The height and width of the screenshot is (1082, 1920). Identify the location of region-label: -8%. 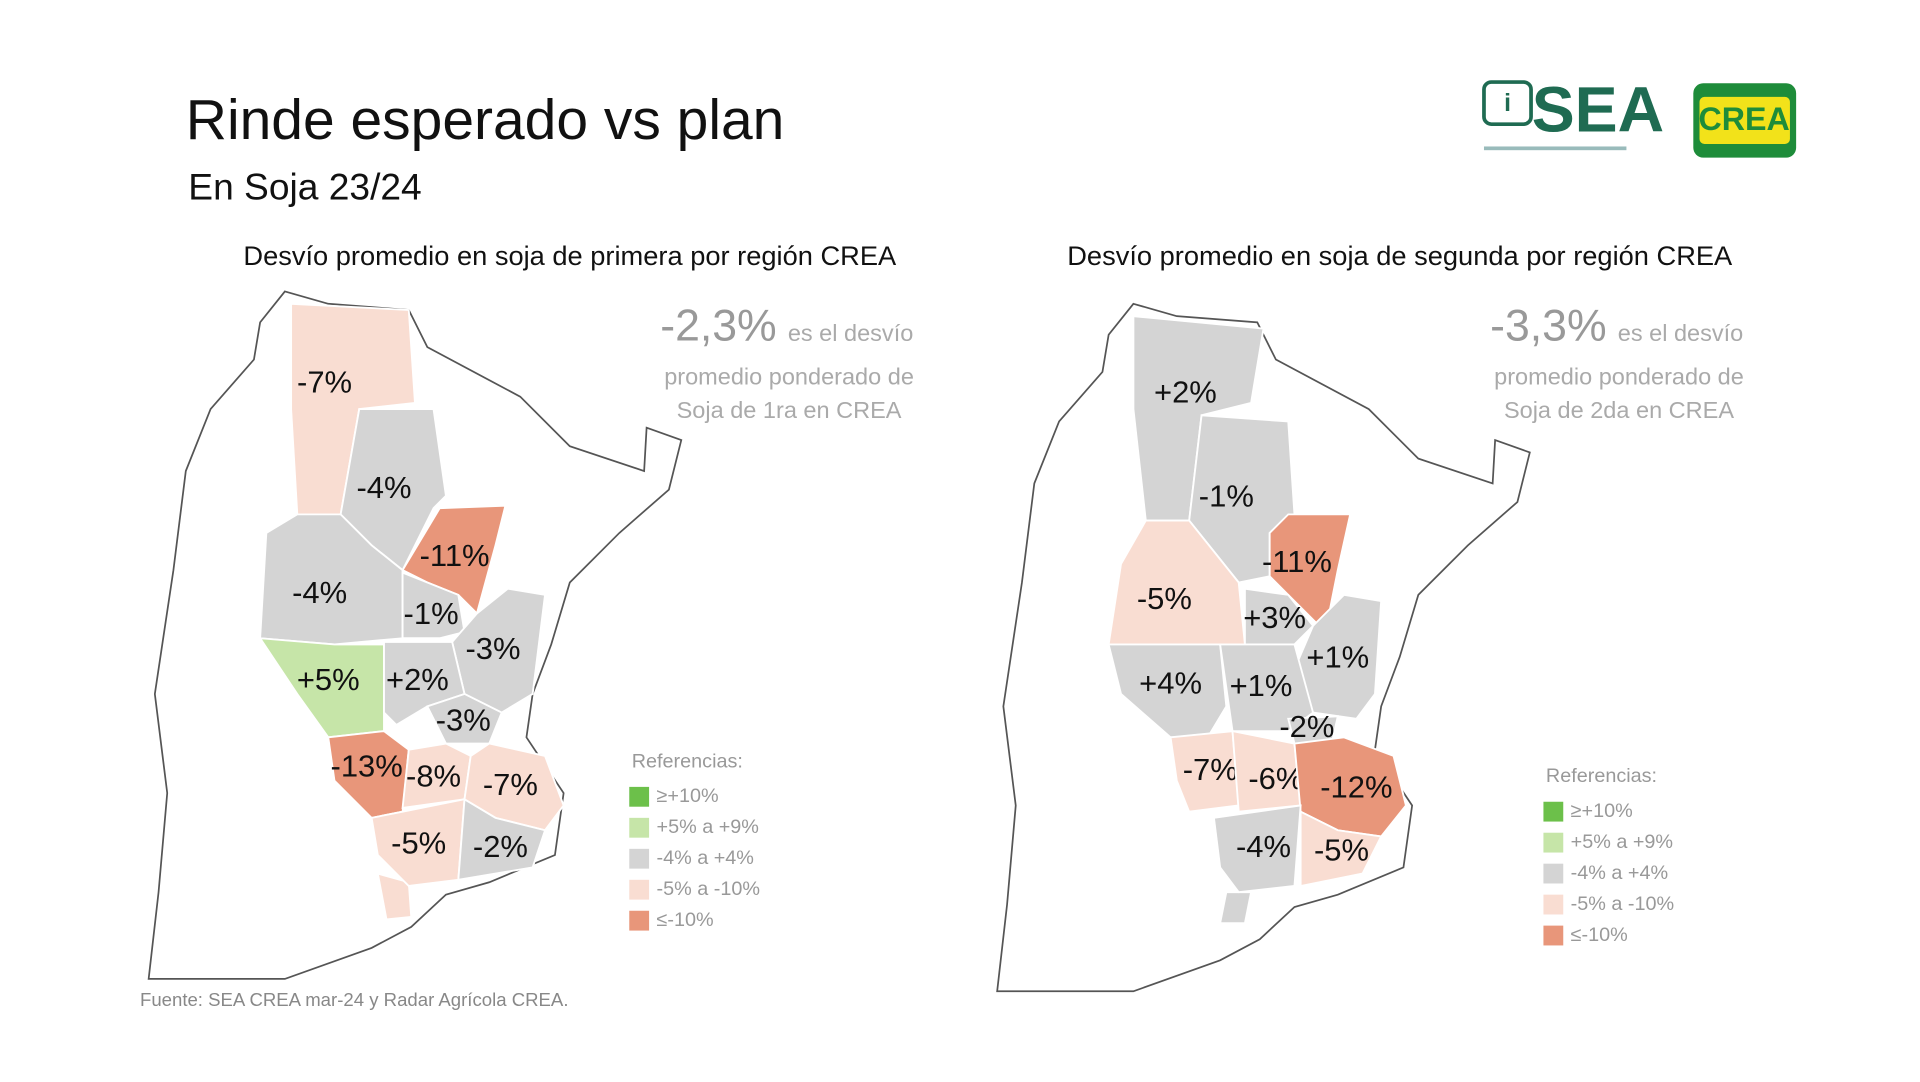
(433, 775).